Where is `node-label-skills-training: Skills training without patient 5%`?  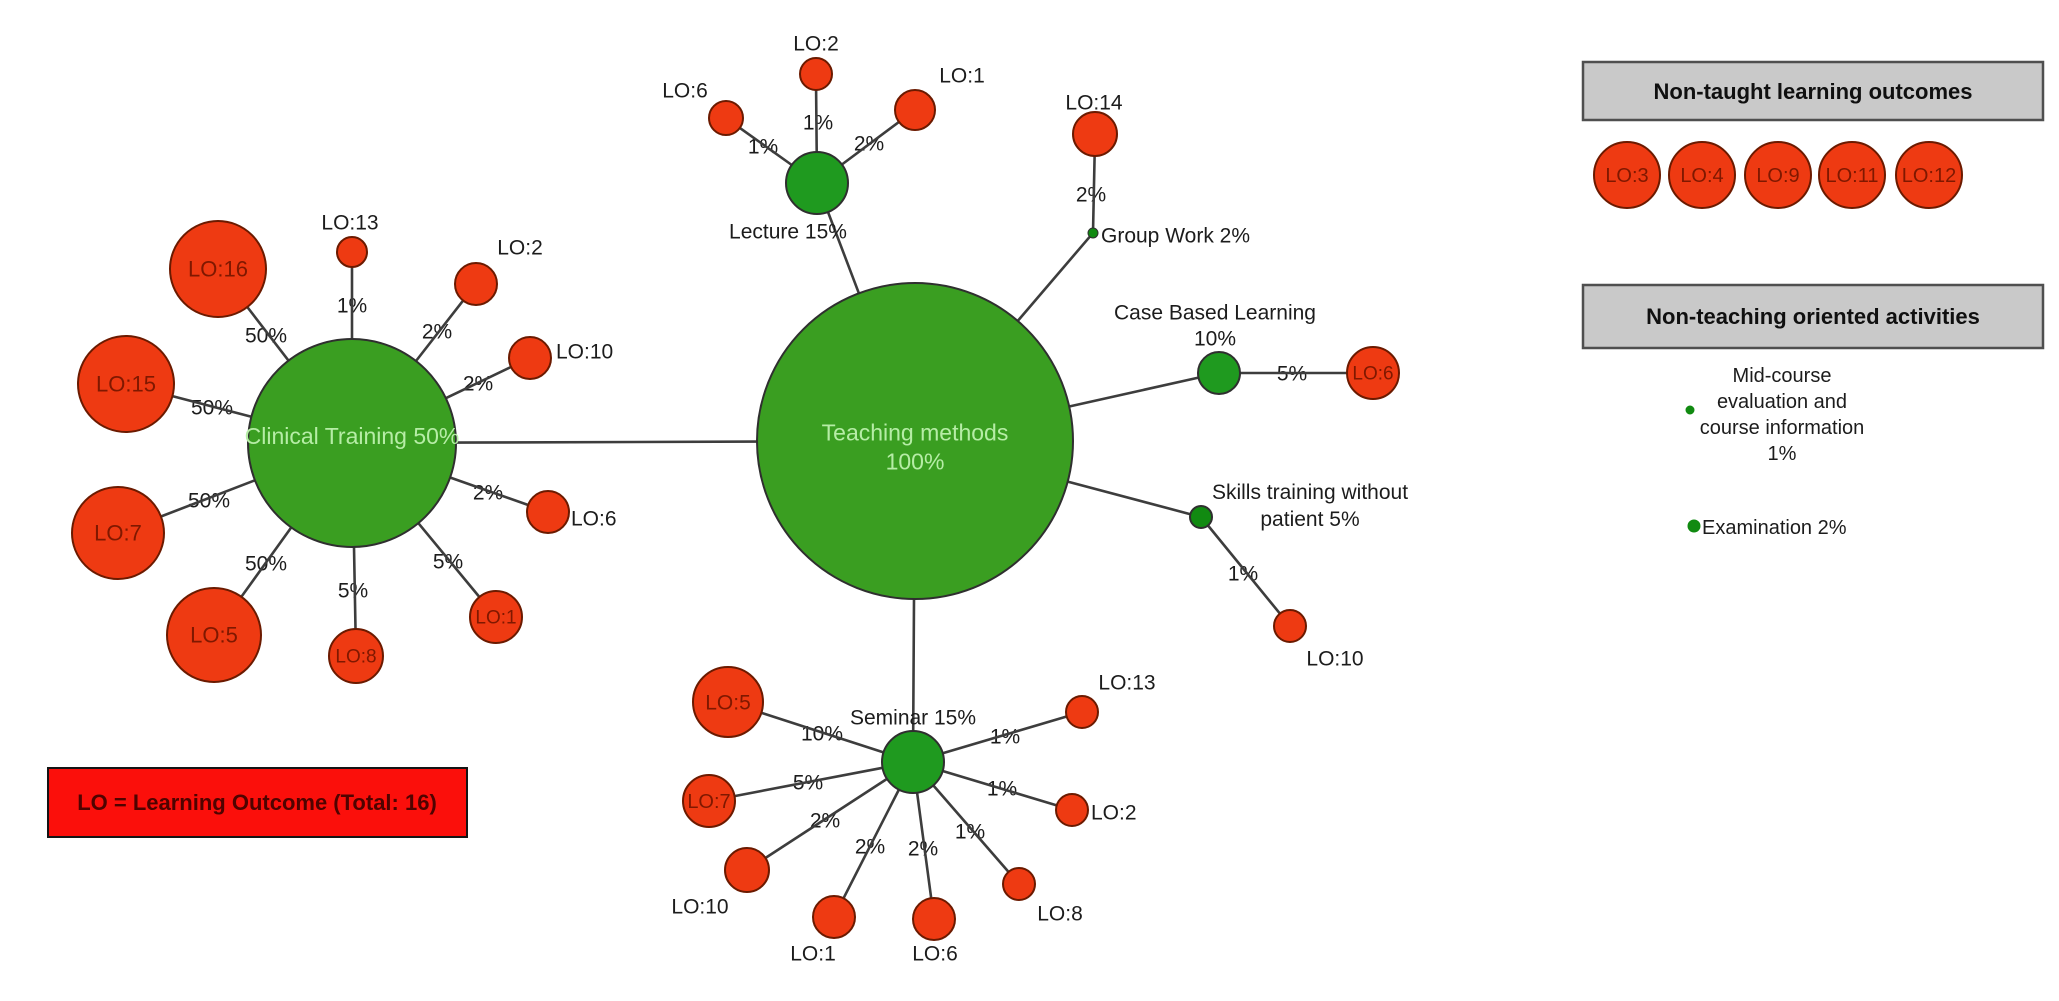
node-label-skills-training: Skills training without patient 5% is located at coordinates (1310, 506).